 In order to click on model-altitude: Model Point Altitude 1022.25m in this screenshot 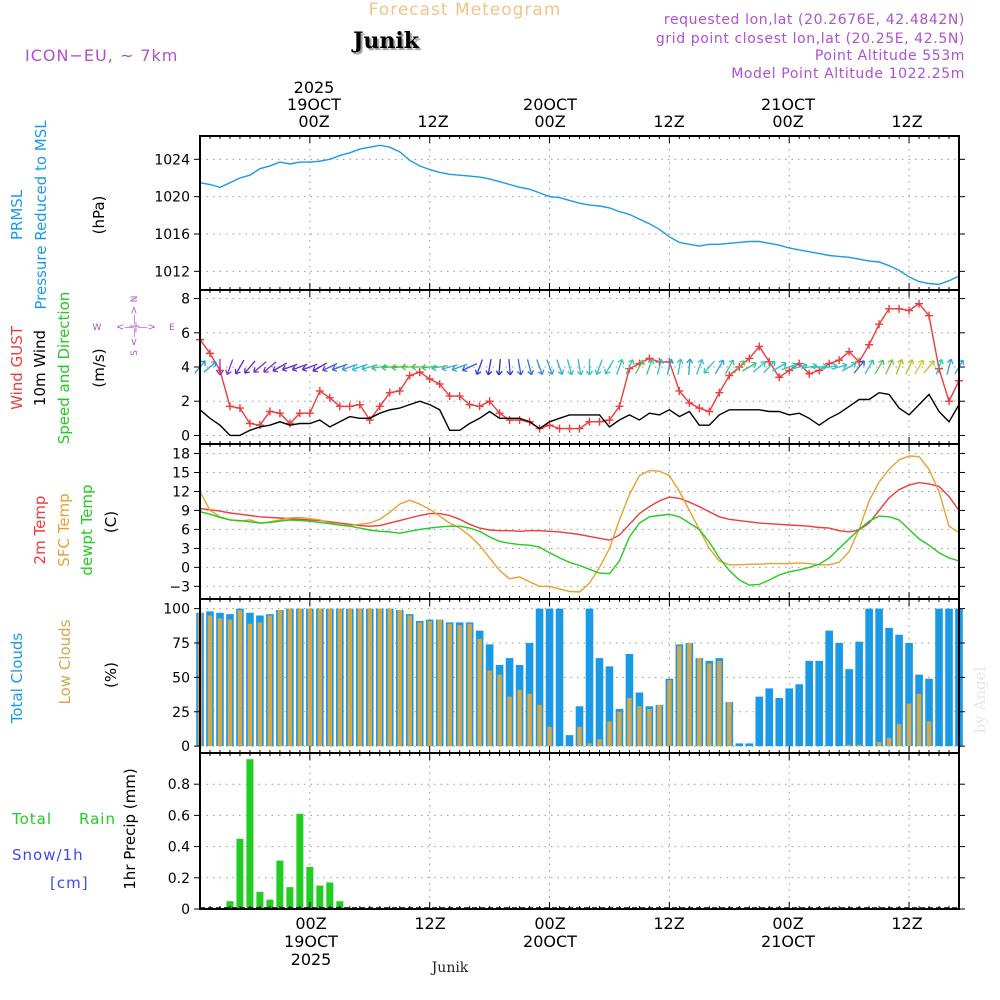, I will do `click(848, 74)`.